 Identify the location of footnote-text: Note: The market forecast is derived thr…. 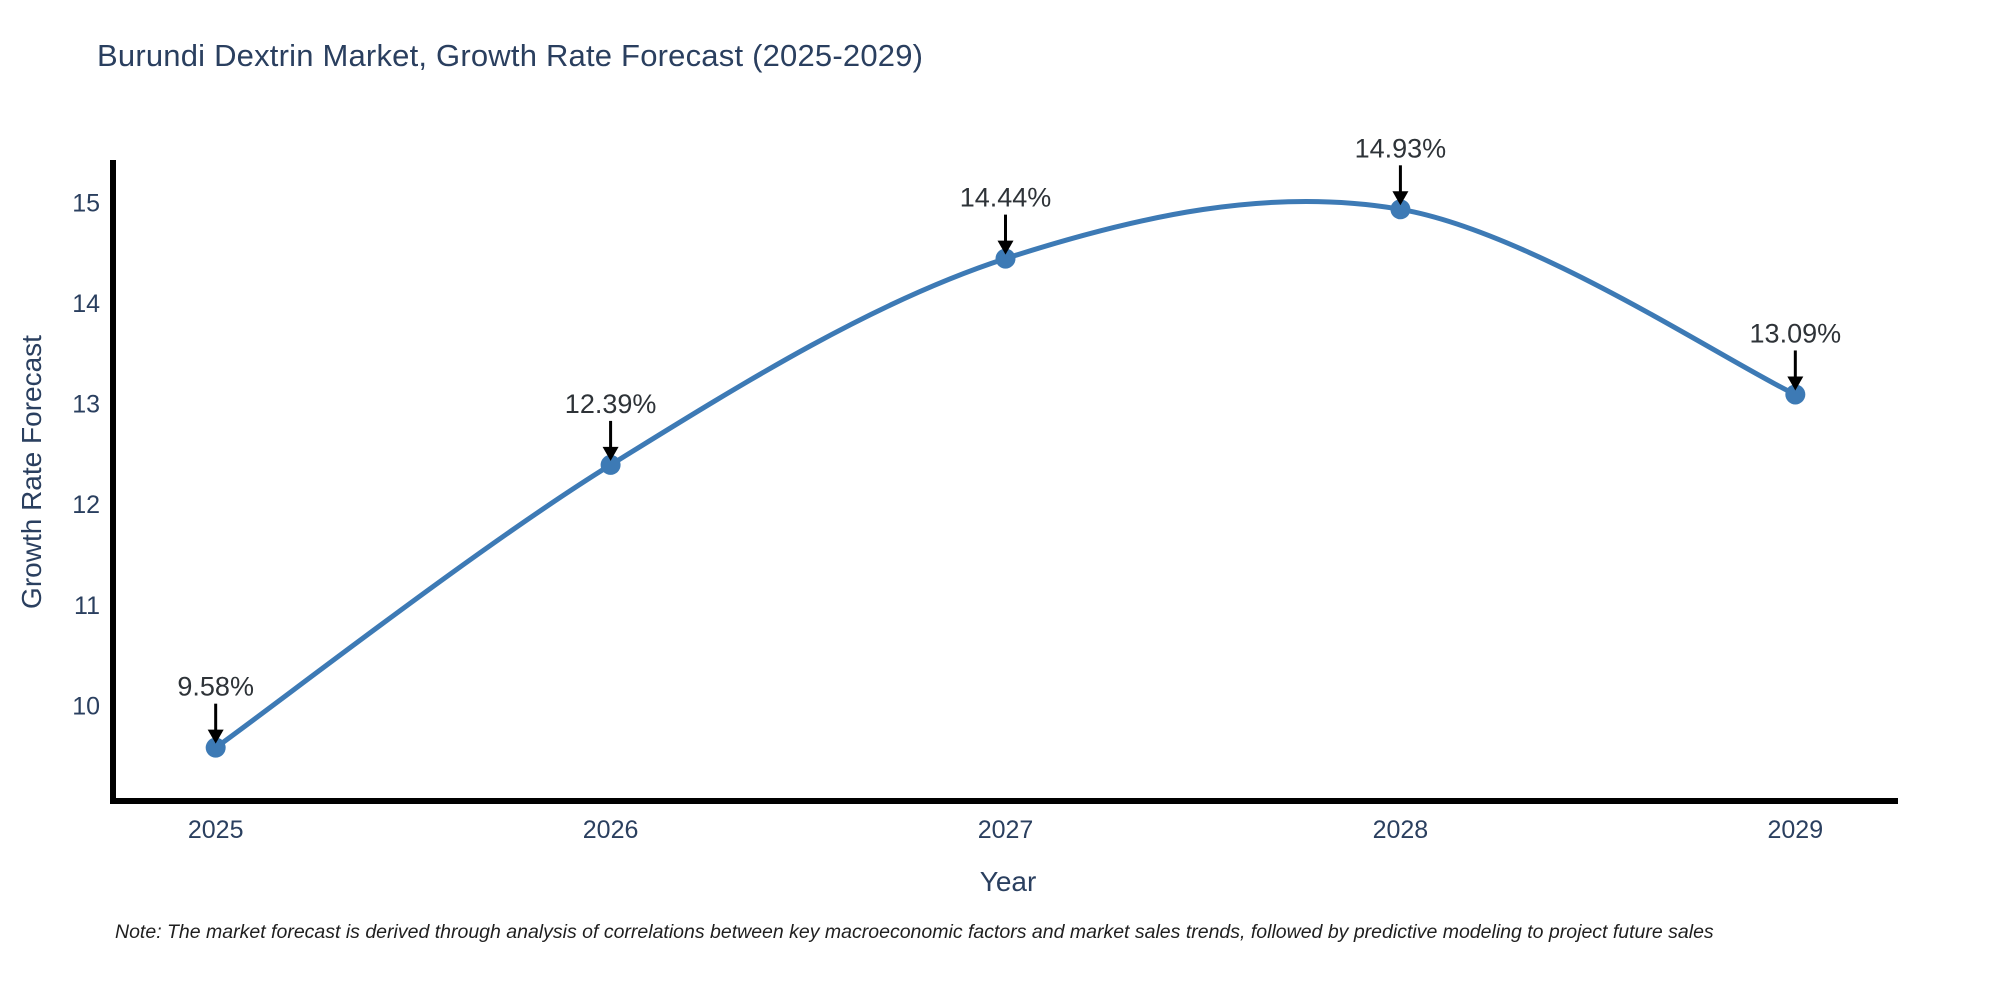
(914, 932).